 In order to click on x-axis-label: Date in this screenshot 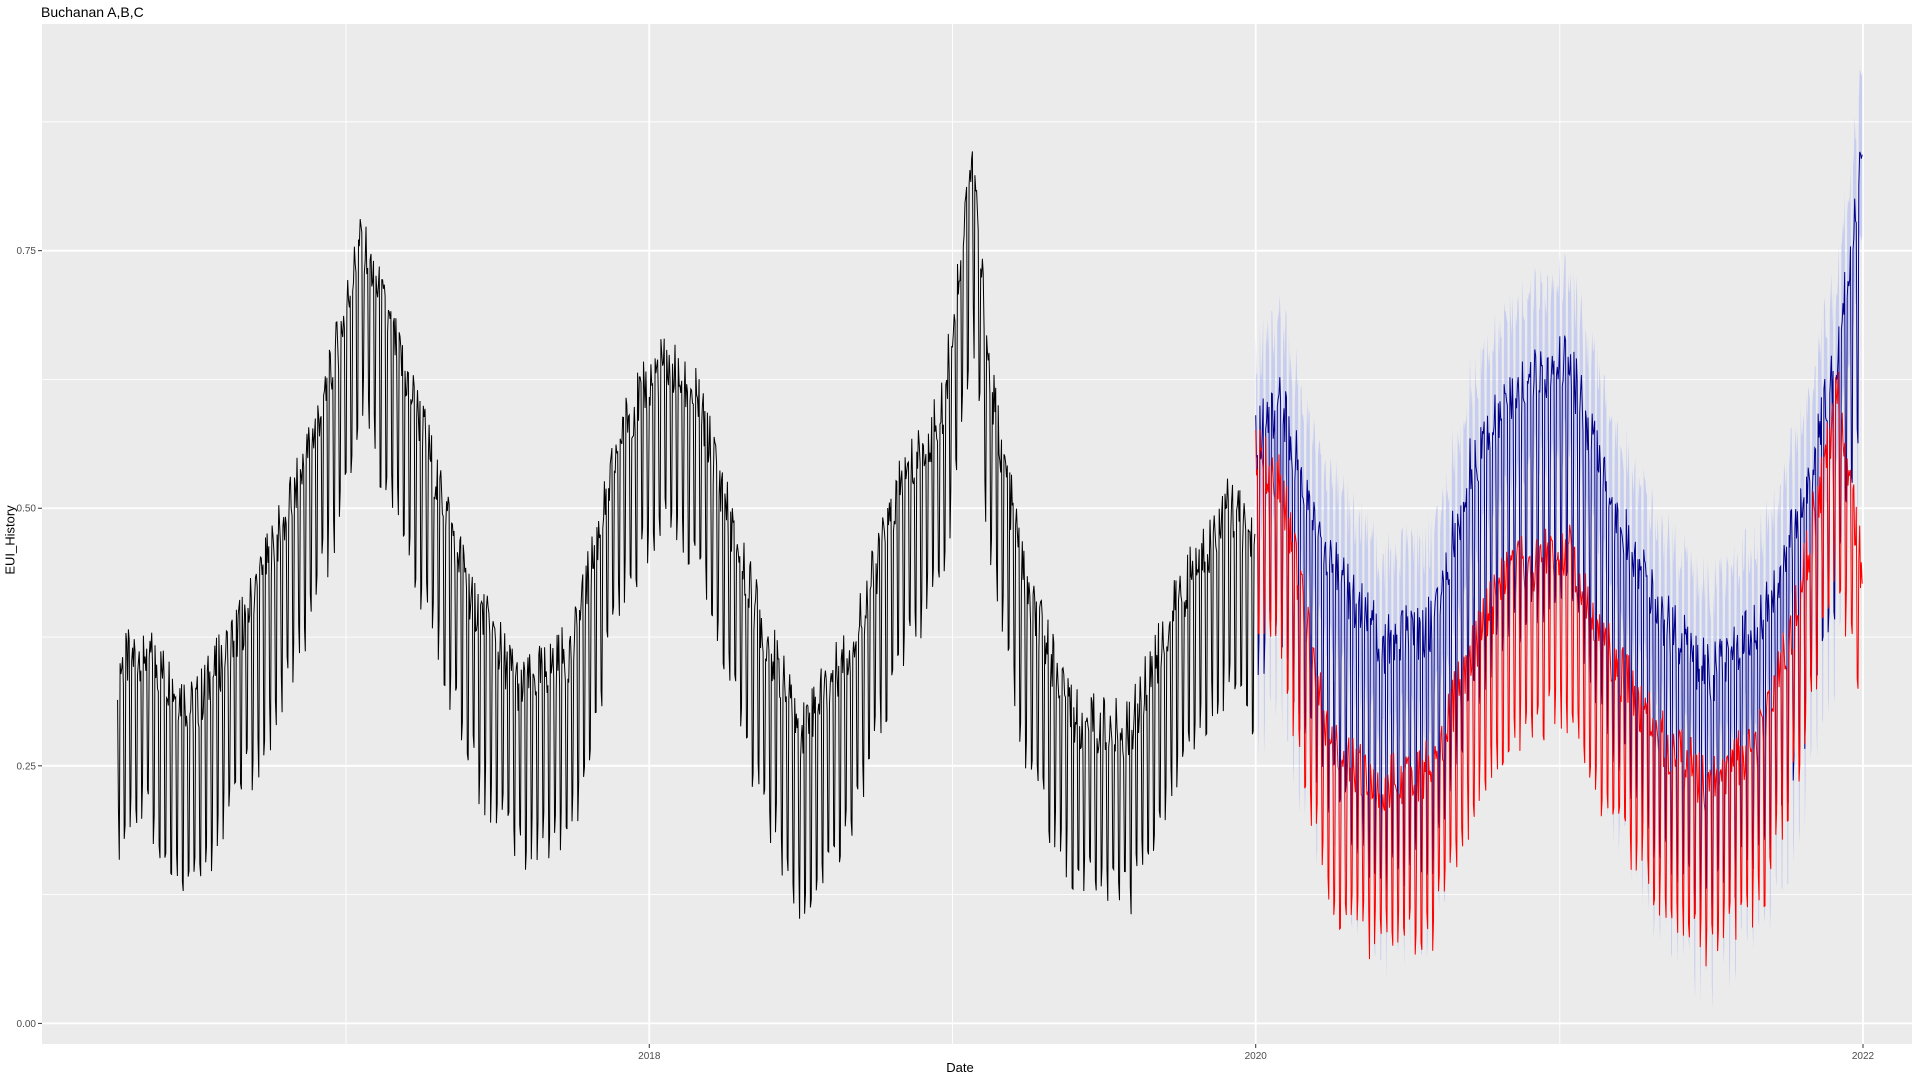, I will do `click(960, 1067)`.